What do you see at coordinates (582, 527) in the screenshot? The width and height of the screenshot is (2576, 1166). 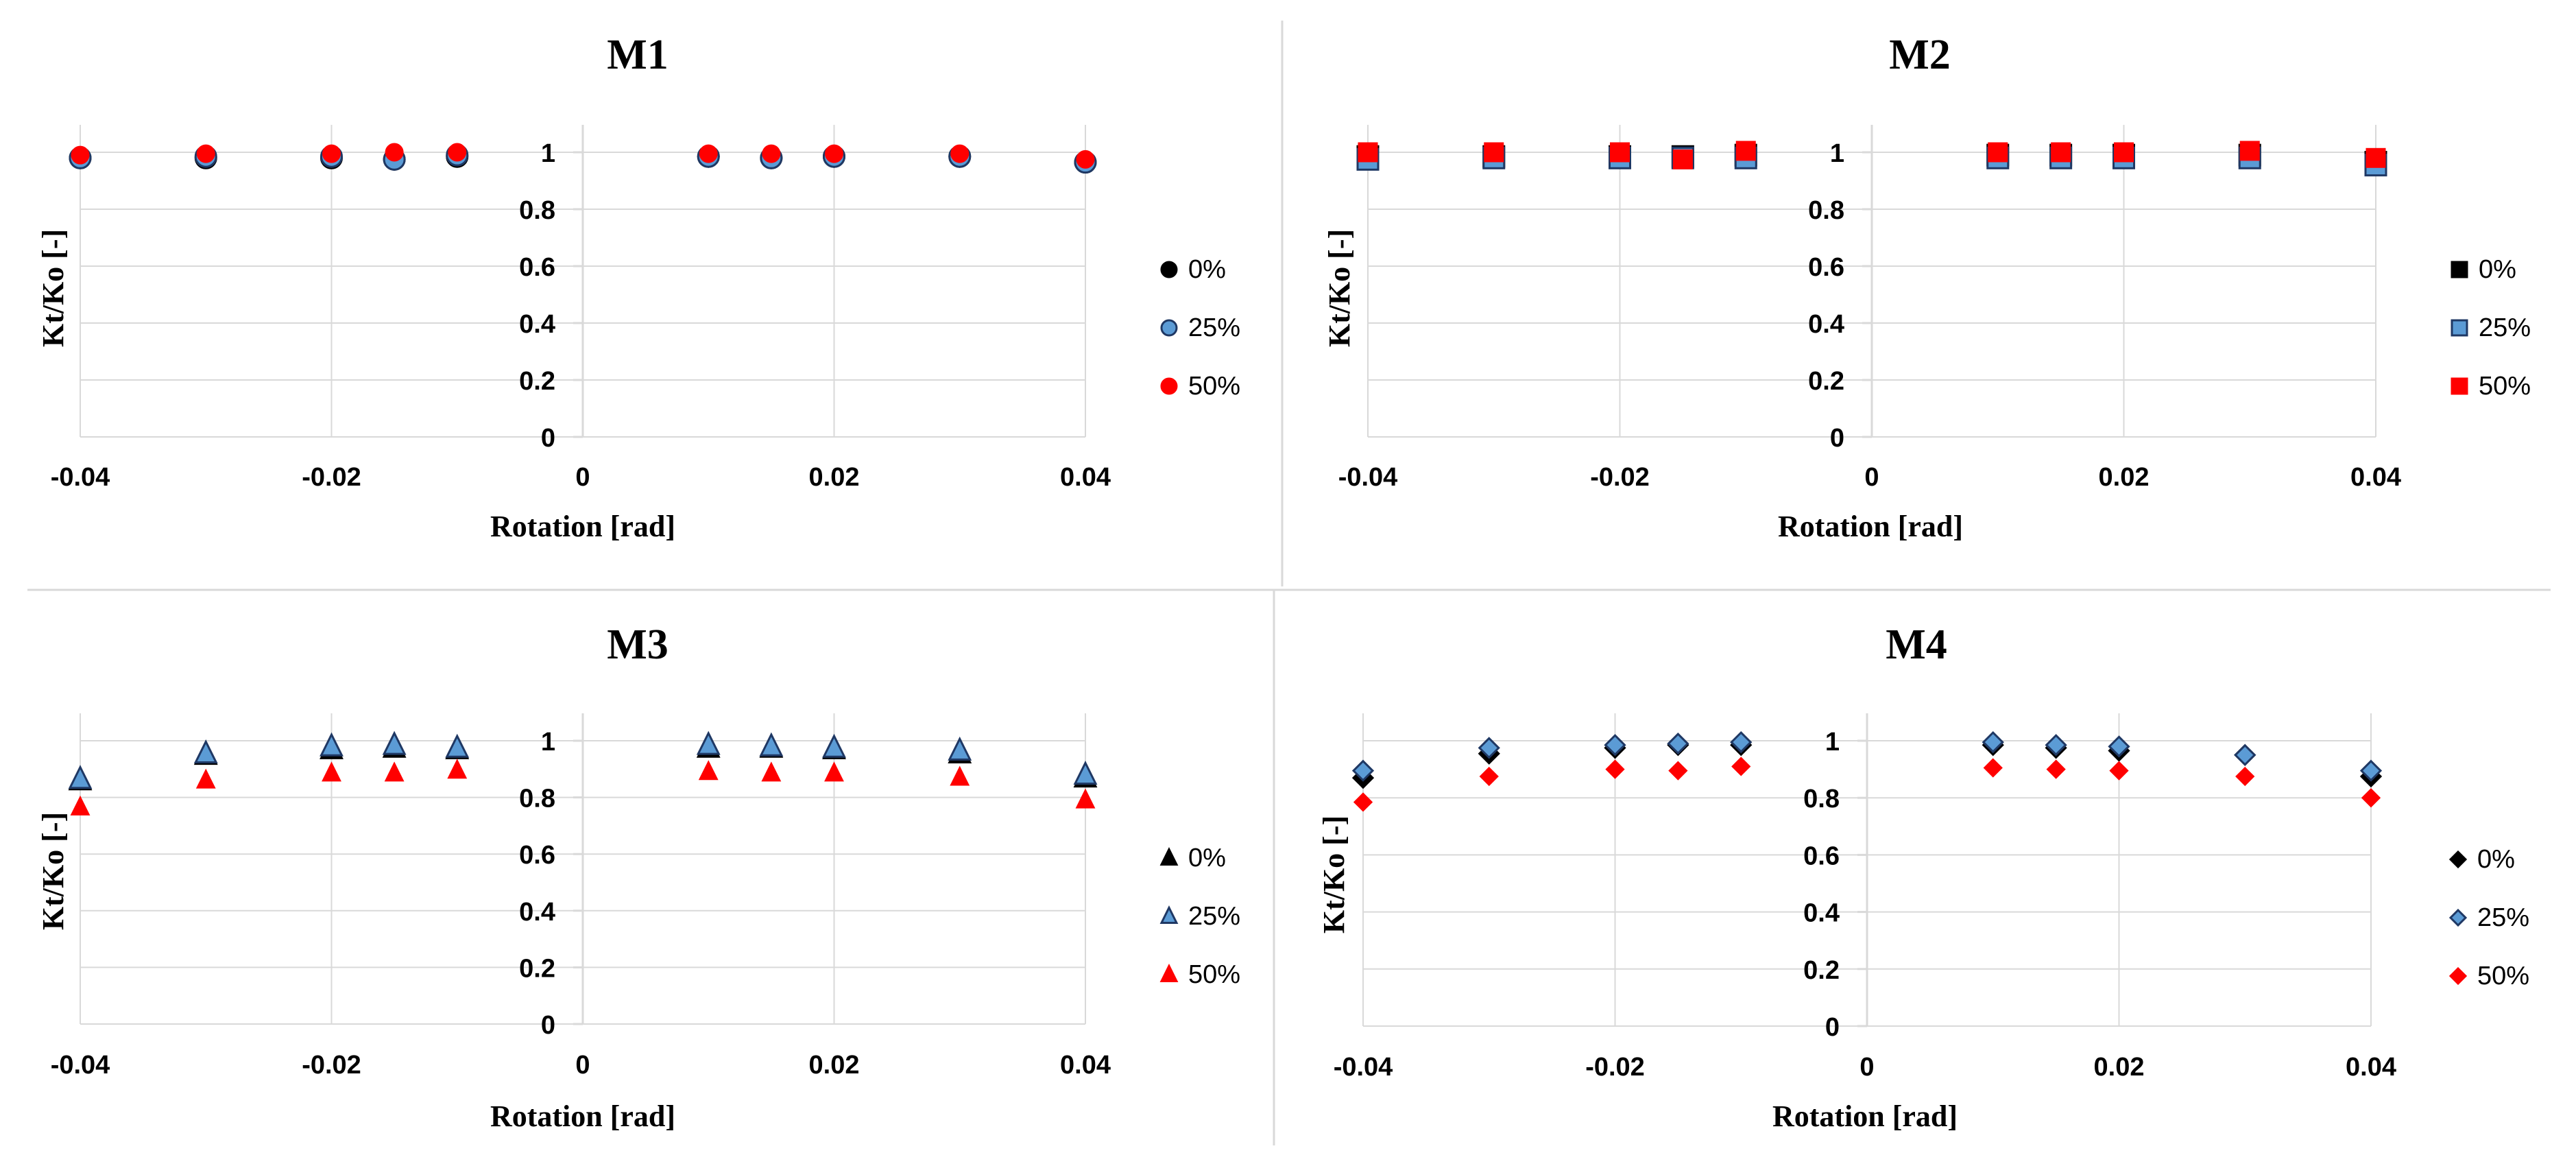 I see `m1-x-axis-label: Rotation [rad]` at bounding box center [582, 527].